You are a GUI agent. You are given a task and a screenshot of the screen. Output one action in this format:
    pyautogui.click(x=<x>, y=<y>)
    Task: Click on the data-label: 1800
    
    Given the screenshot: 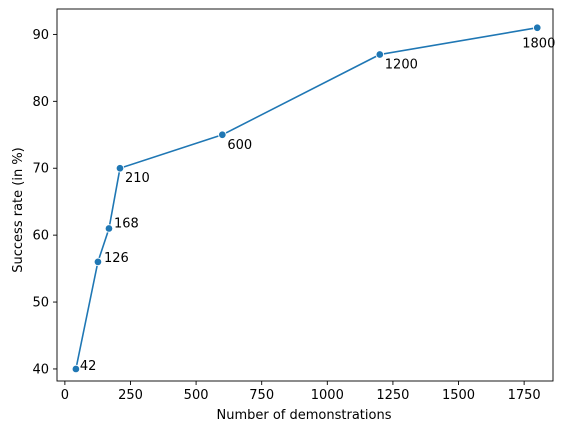 What is the action you would take?
    pyautogui.click(x=538, y=44)
    